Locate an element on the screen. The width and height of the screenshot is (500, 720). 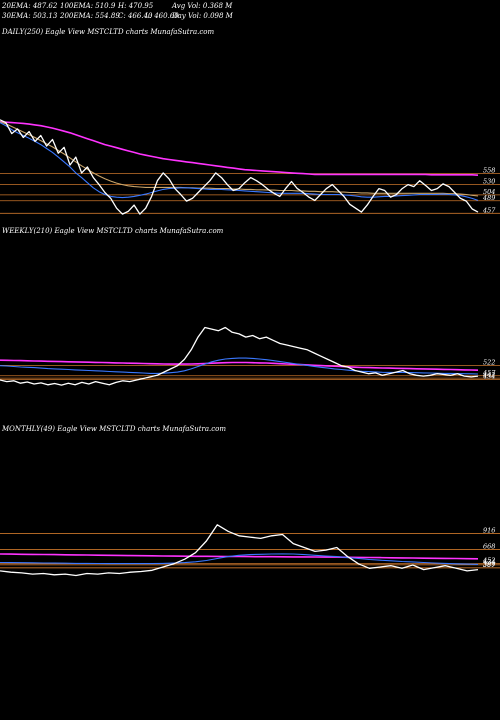
avg-vol-value: Avg Vol: 0.368 M is located at coordinates (202, 6).